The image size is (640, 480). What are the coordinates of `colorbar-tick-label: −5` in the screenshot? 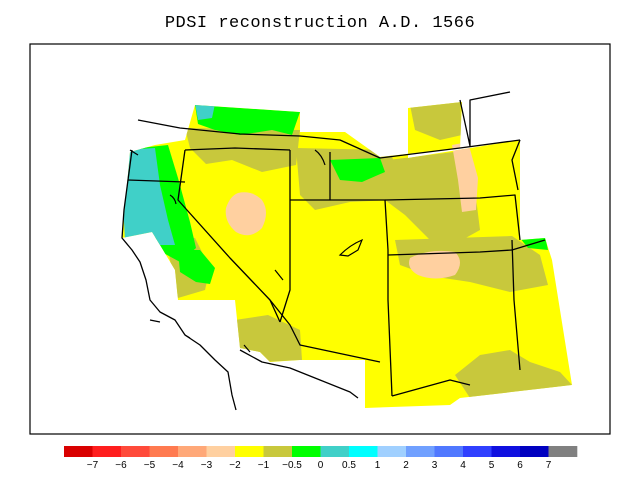 It's located at (150, 465).